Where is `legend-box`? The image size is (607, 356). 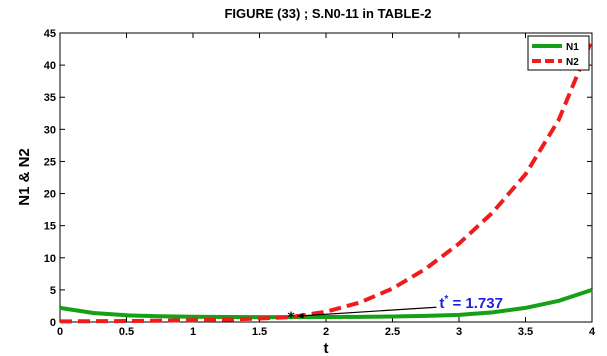 legend-box is located at coordinates (558, 53).